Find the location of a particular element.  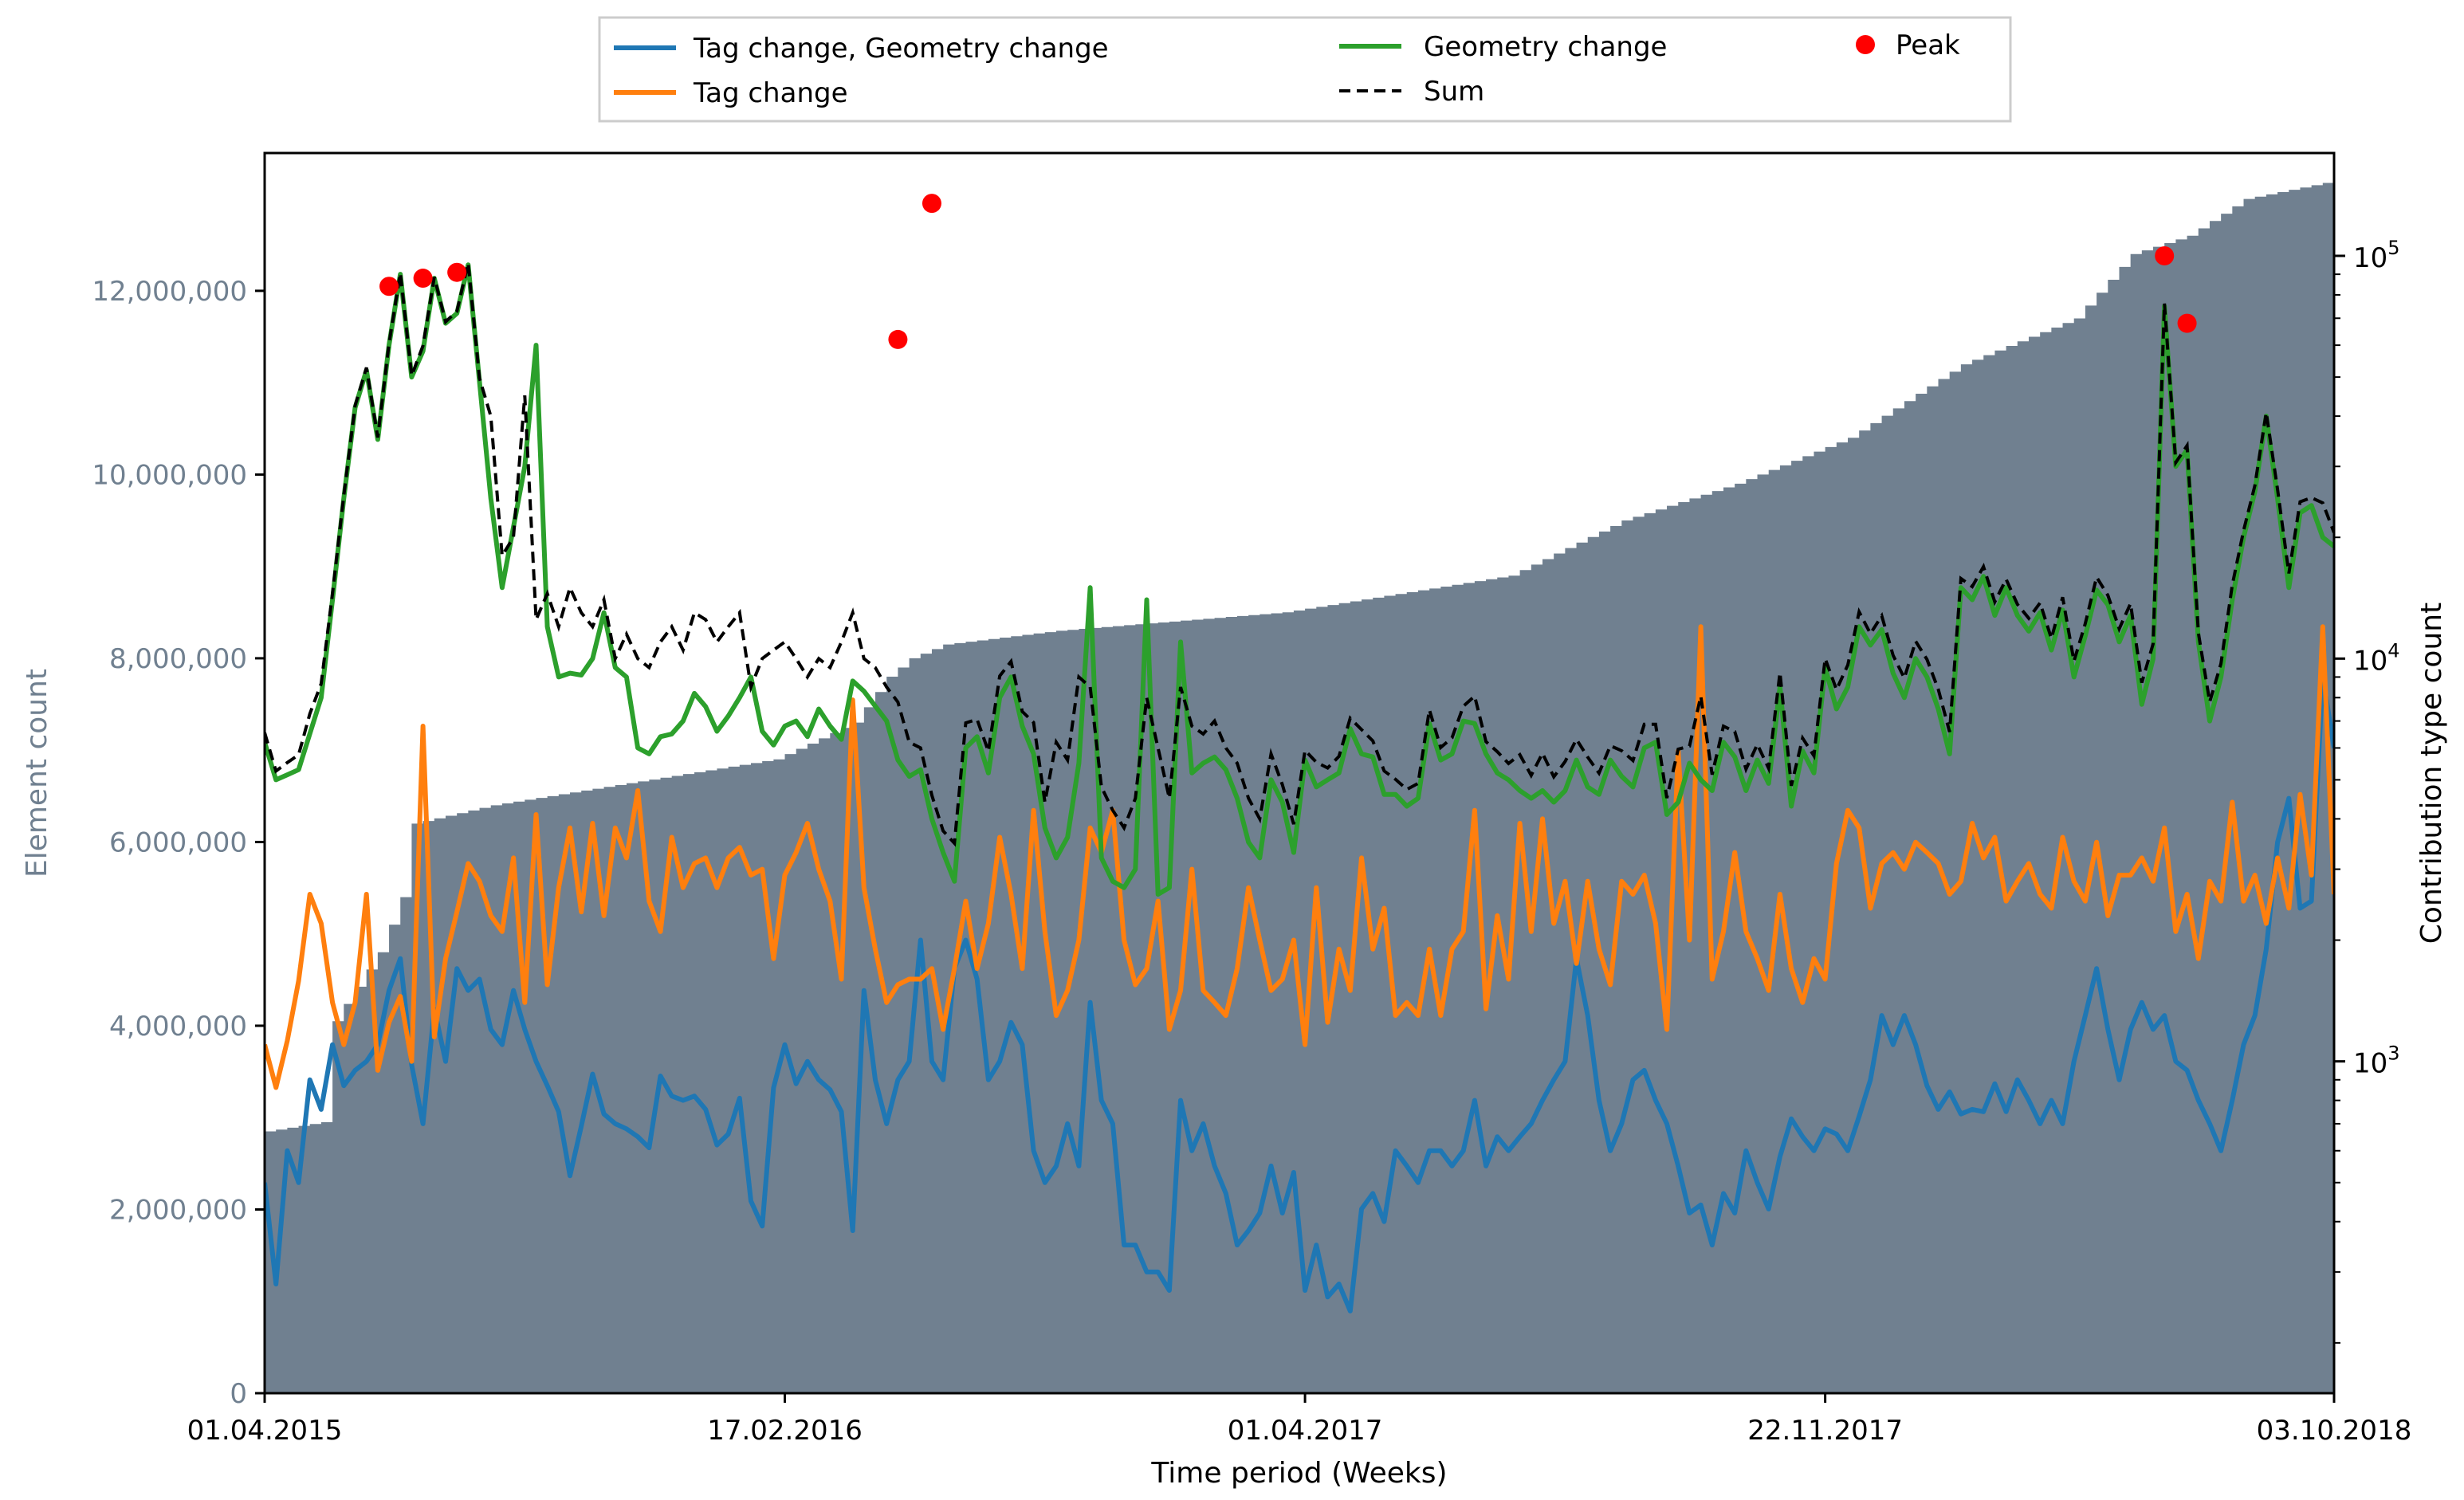

x-tick-label: 17.02.2016 is located at coordinates (785, 1431).